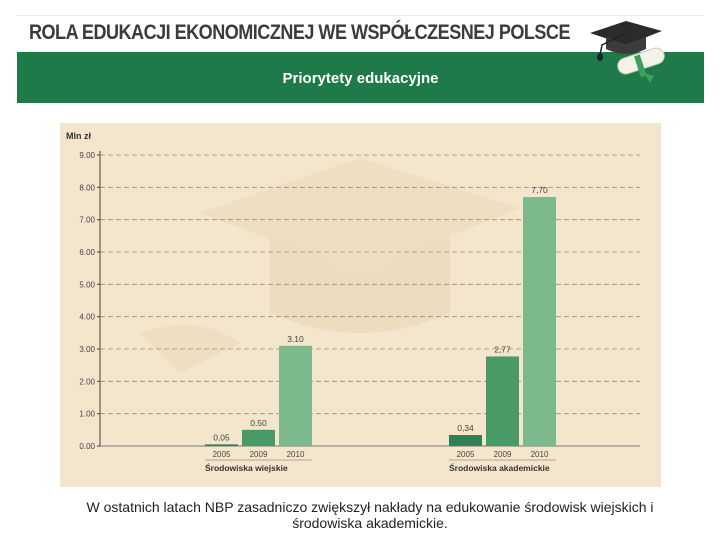 The width and height of the screenshot is (720, 540). What do you see at coordinates (499, 467) in the screenshot?
I see `group-label: Środowiska akademickie` at bounding box center [499, 467].